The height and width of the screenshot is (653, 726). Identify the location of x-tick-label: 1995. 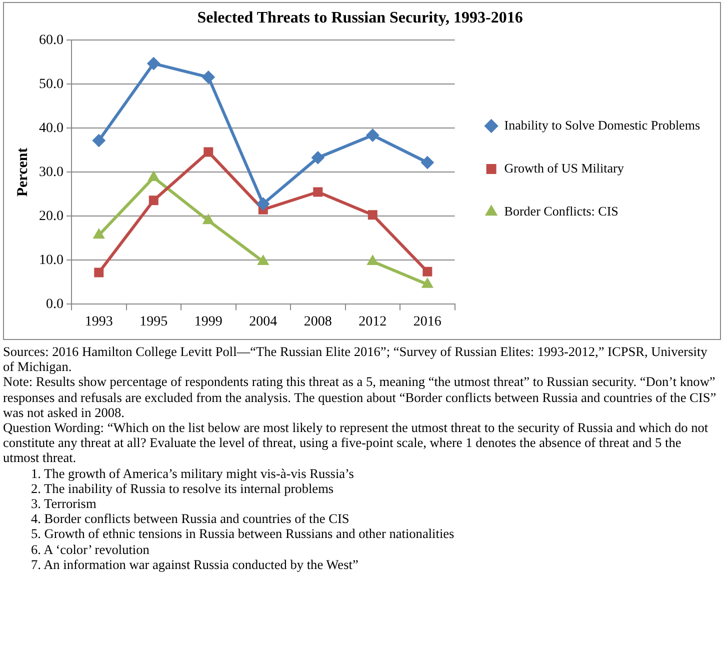
(154, 322).